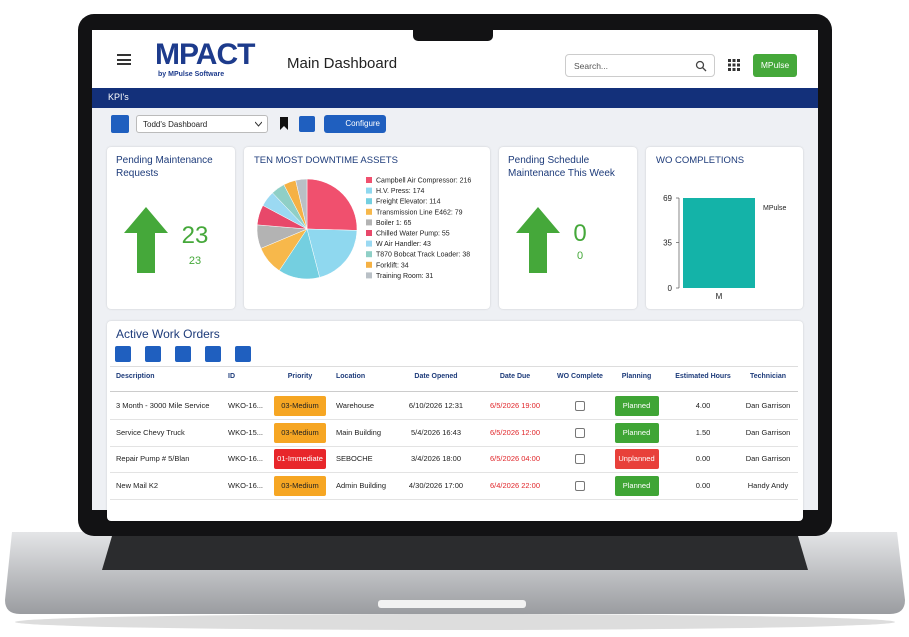 The height and width of the screenshot is (637, 909). Describe the element at coordinates (719, 296) in the screenshot. I see `x-tick-label: M` at that location.